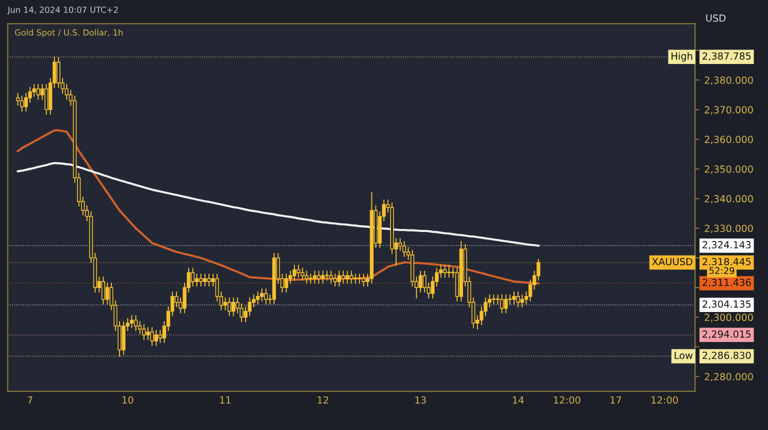  What do you see at coordinates (728, 80) in the screenshot?
I see `y-tick-label: 2,380.000` at bounding box center [728, 80].